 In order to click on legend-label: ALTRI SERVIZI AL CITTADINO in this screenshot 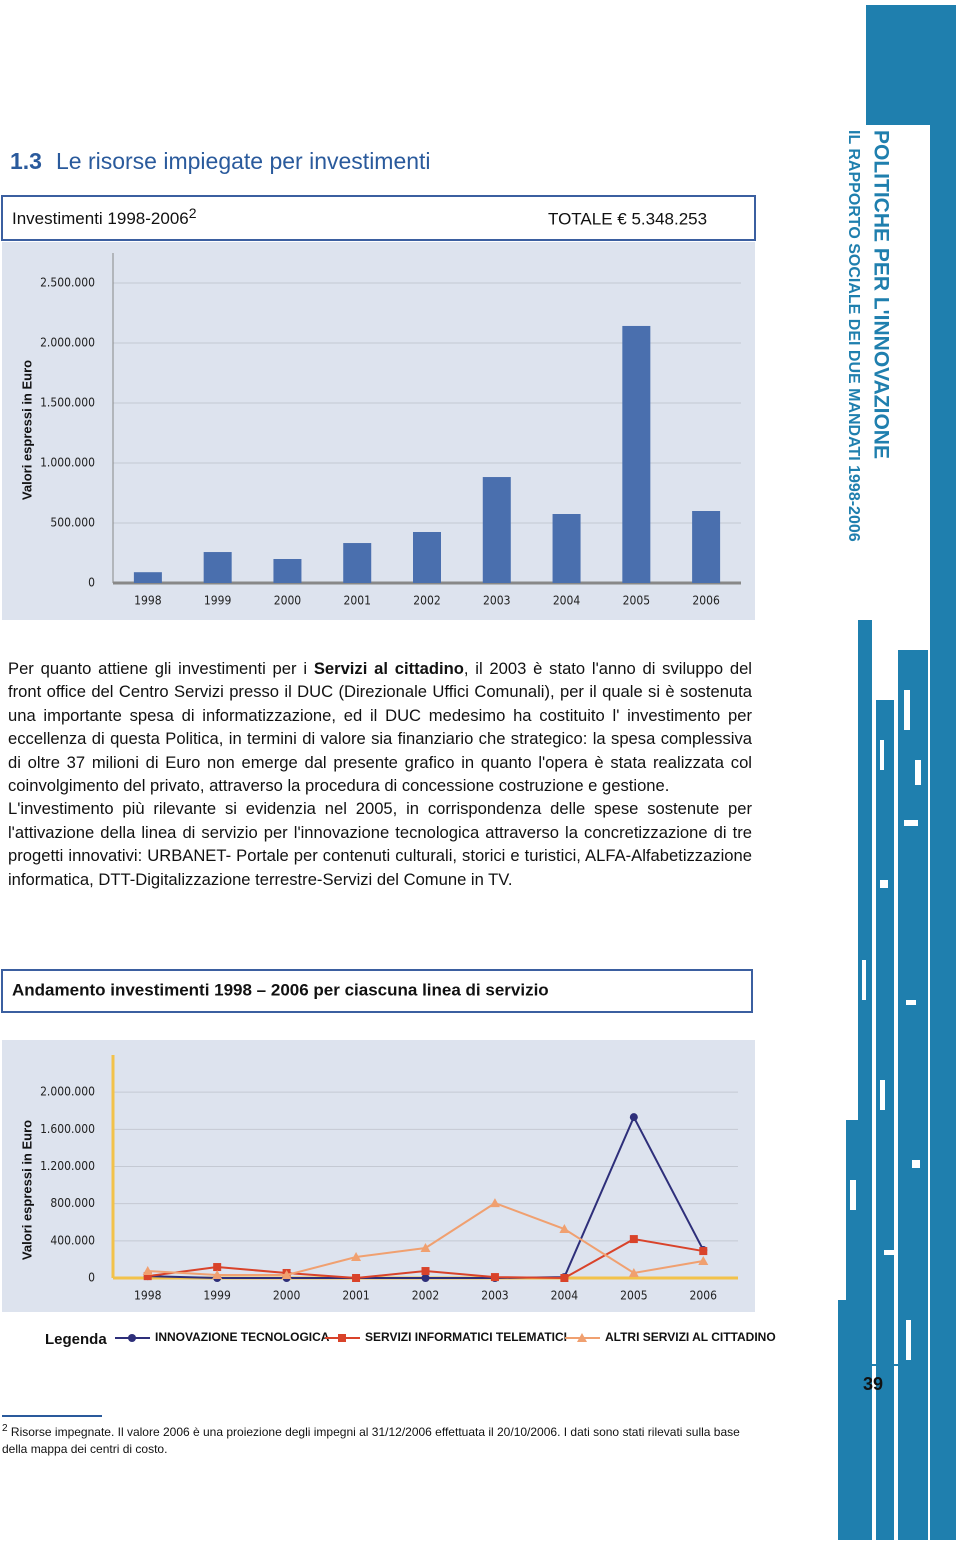, I will do `click(690, 1337)`.